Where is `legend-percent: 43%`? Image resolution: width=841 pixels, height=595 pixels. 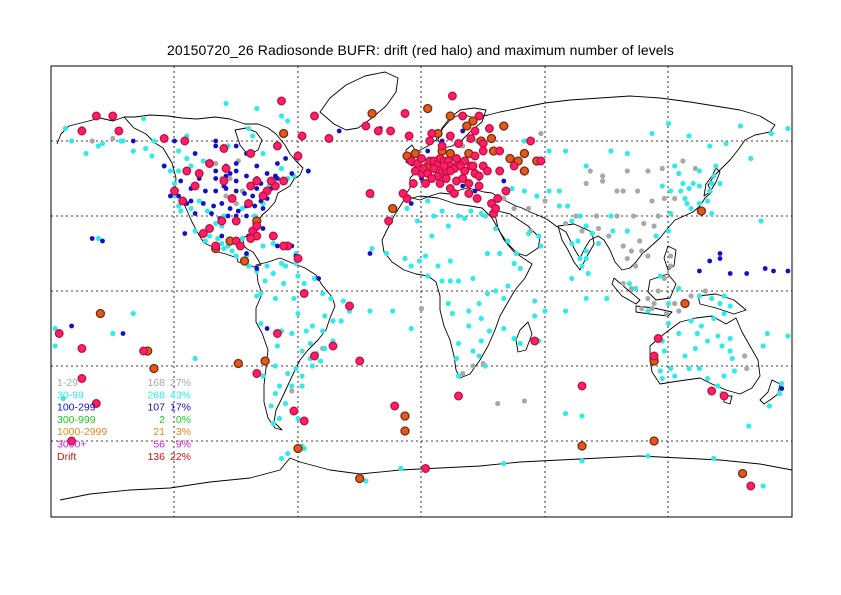
legend-percent: 43% is located at coordinates (180, 395).